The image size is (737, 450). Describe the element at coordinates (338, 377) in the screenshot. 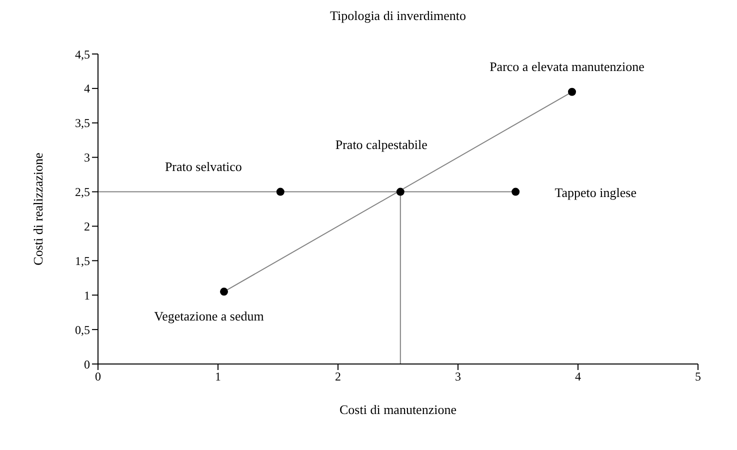

I see `x-tick-label: 2` at that location.